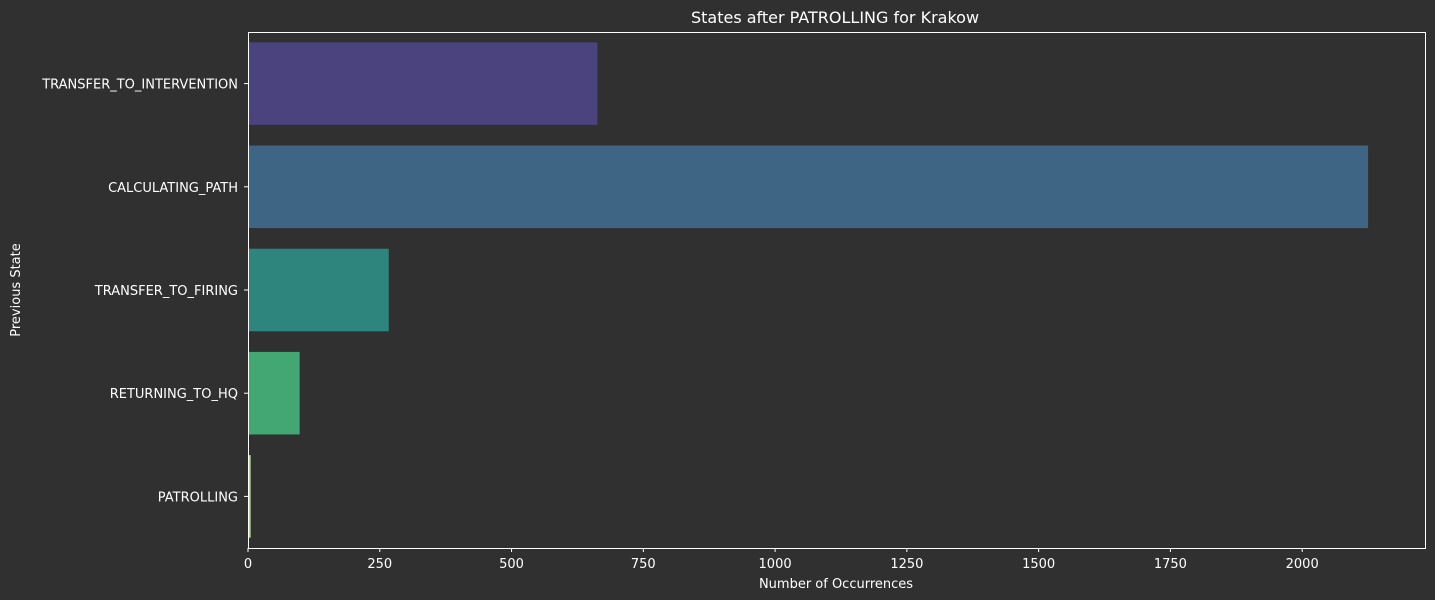  What do you see at coordinates (1038, 564) in the screenshot?
I see `x-tick-label-1500: 1500` at bounding box center [1038, 564].